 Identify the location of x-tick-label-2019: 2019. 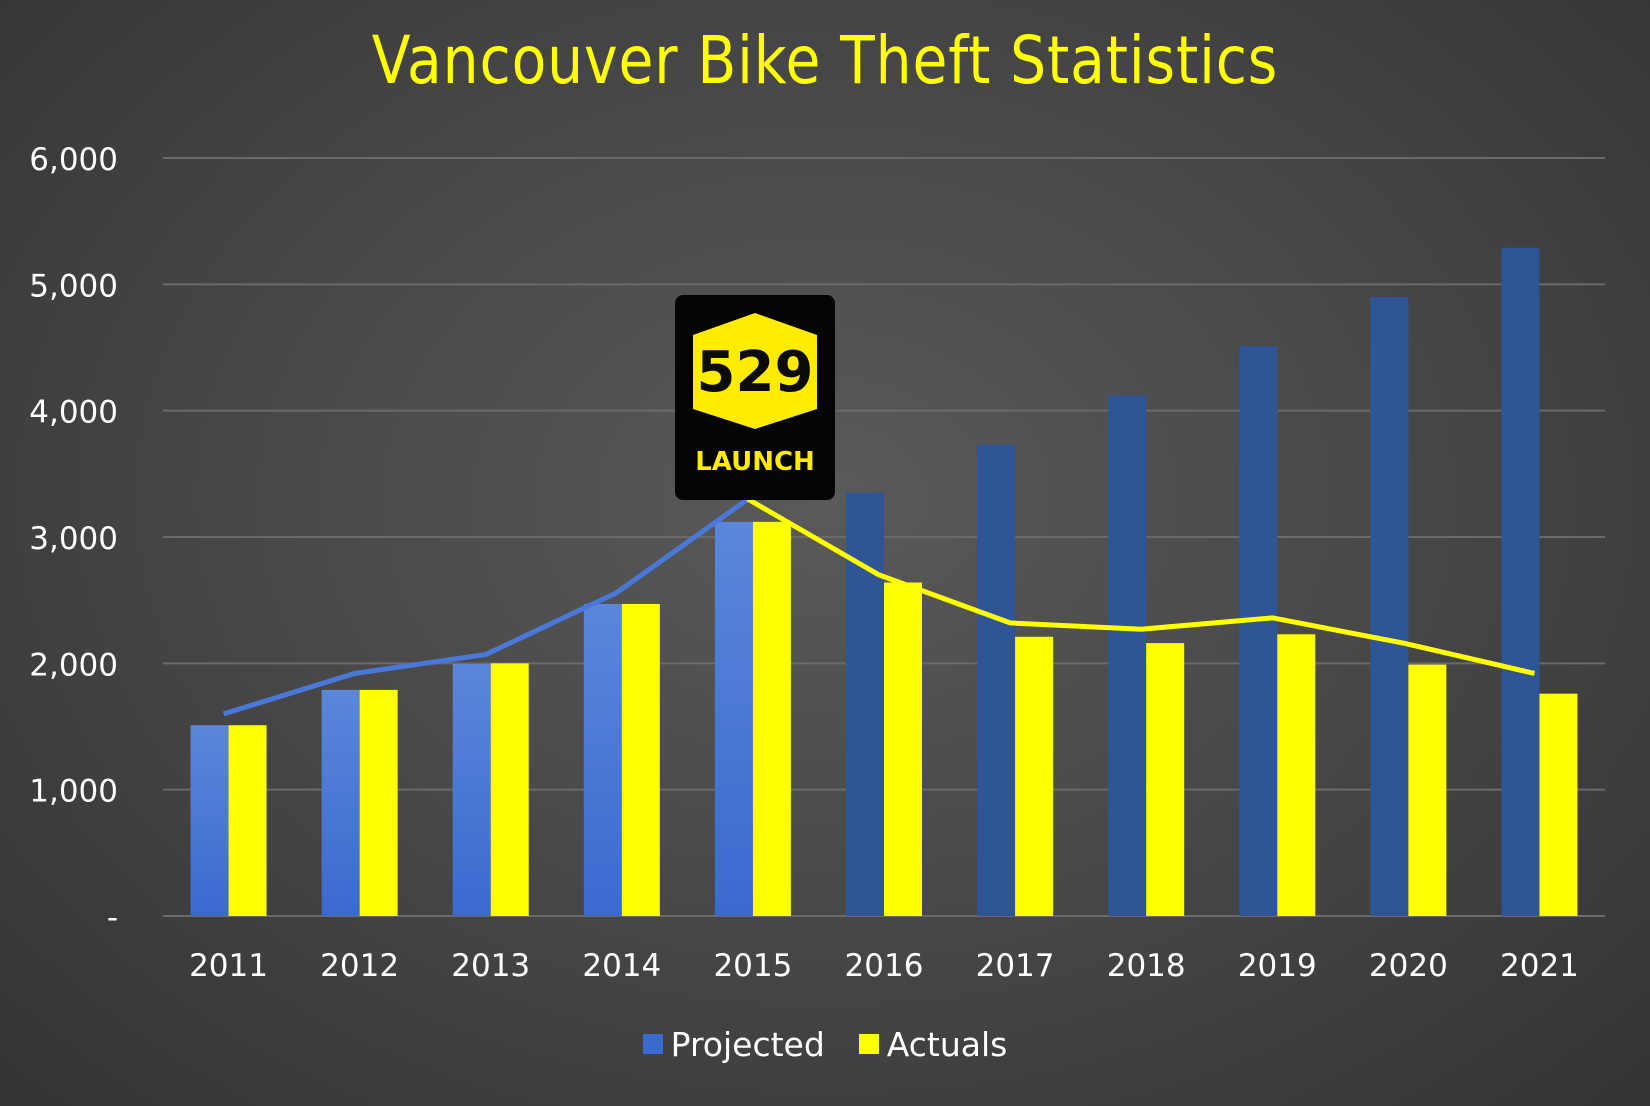
(1277, 966).